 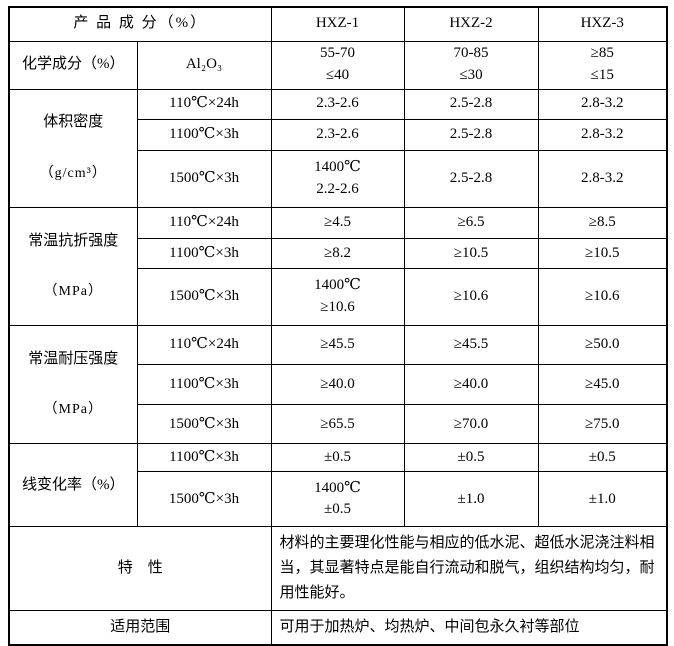 I want to click on value-cell: ≥4.5, so click(x=337, y=222).